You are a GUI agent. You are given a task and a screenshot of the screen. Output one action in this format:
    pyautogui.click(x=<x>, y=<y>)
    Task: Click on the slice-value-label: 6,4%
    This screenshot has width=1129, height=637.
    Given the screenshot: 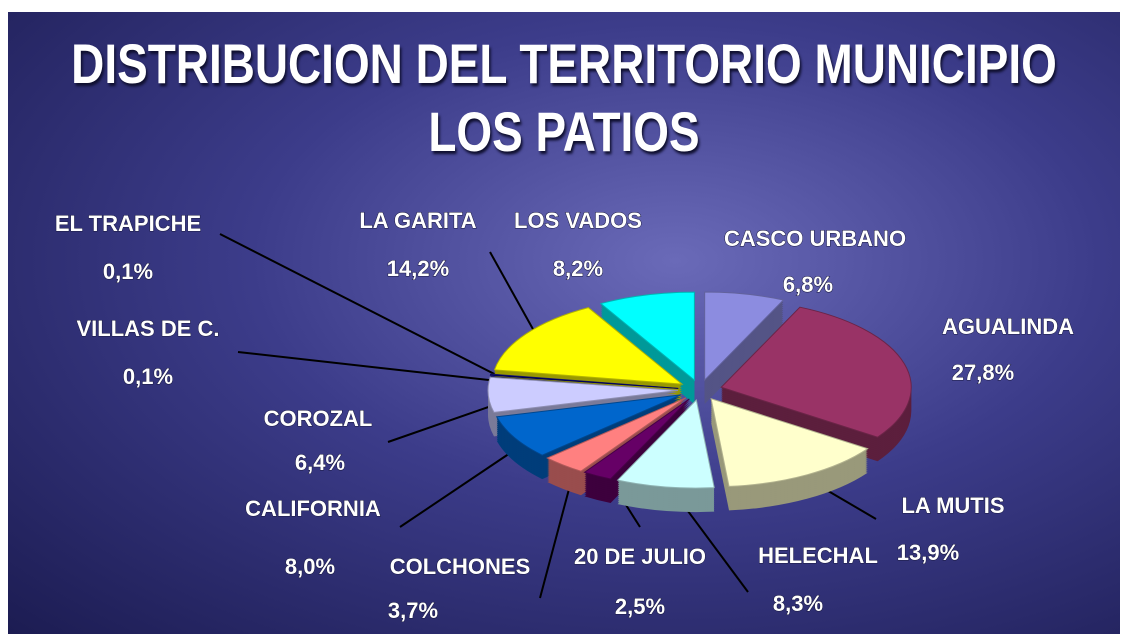 What is the action you would take?
    pyautogui.click(x=320, y=462)
    